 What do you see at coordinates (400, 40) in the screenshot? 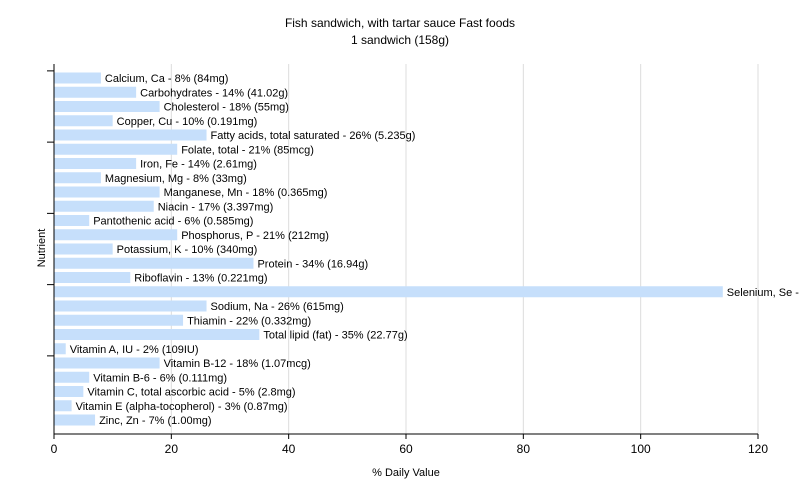
I see `chart-subtitle: 1 sandwich (158g)` at bounding box center [400, 40].